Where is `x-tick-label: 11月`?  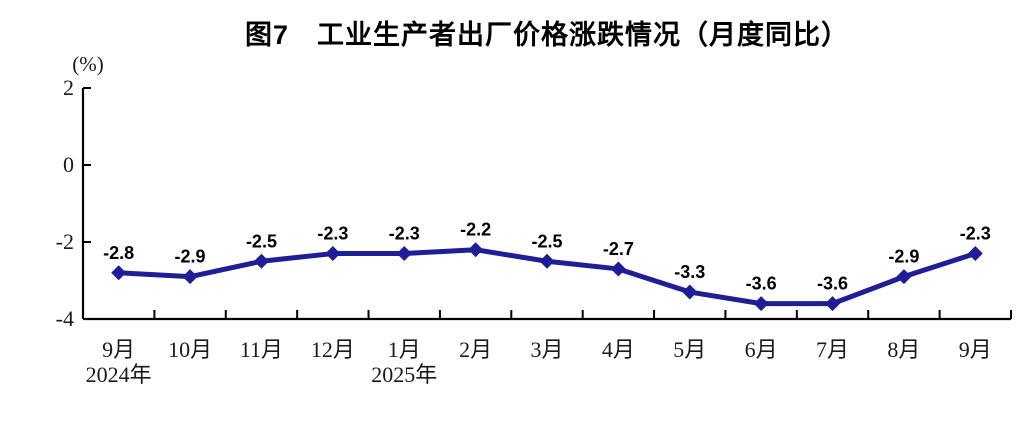 x-tick-label: 11月 is located at coordinates (261, 349).